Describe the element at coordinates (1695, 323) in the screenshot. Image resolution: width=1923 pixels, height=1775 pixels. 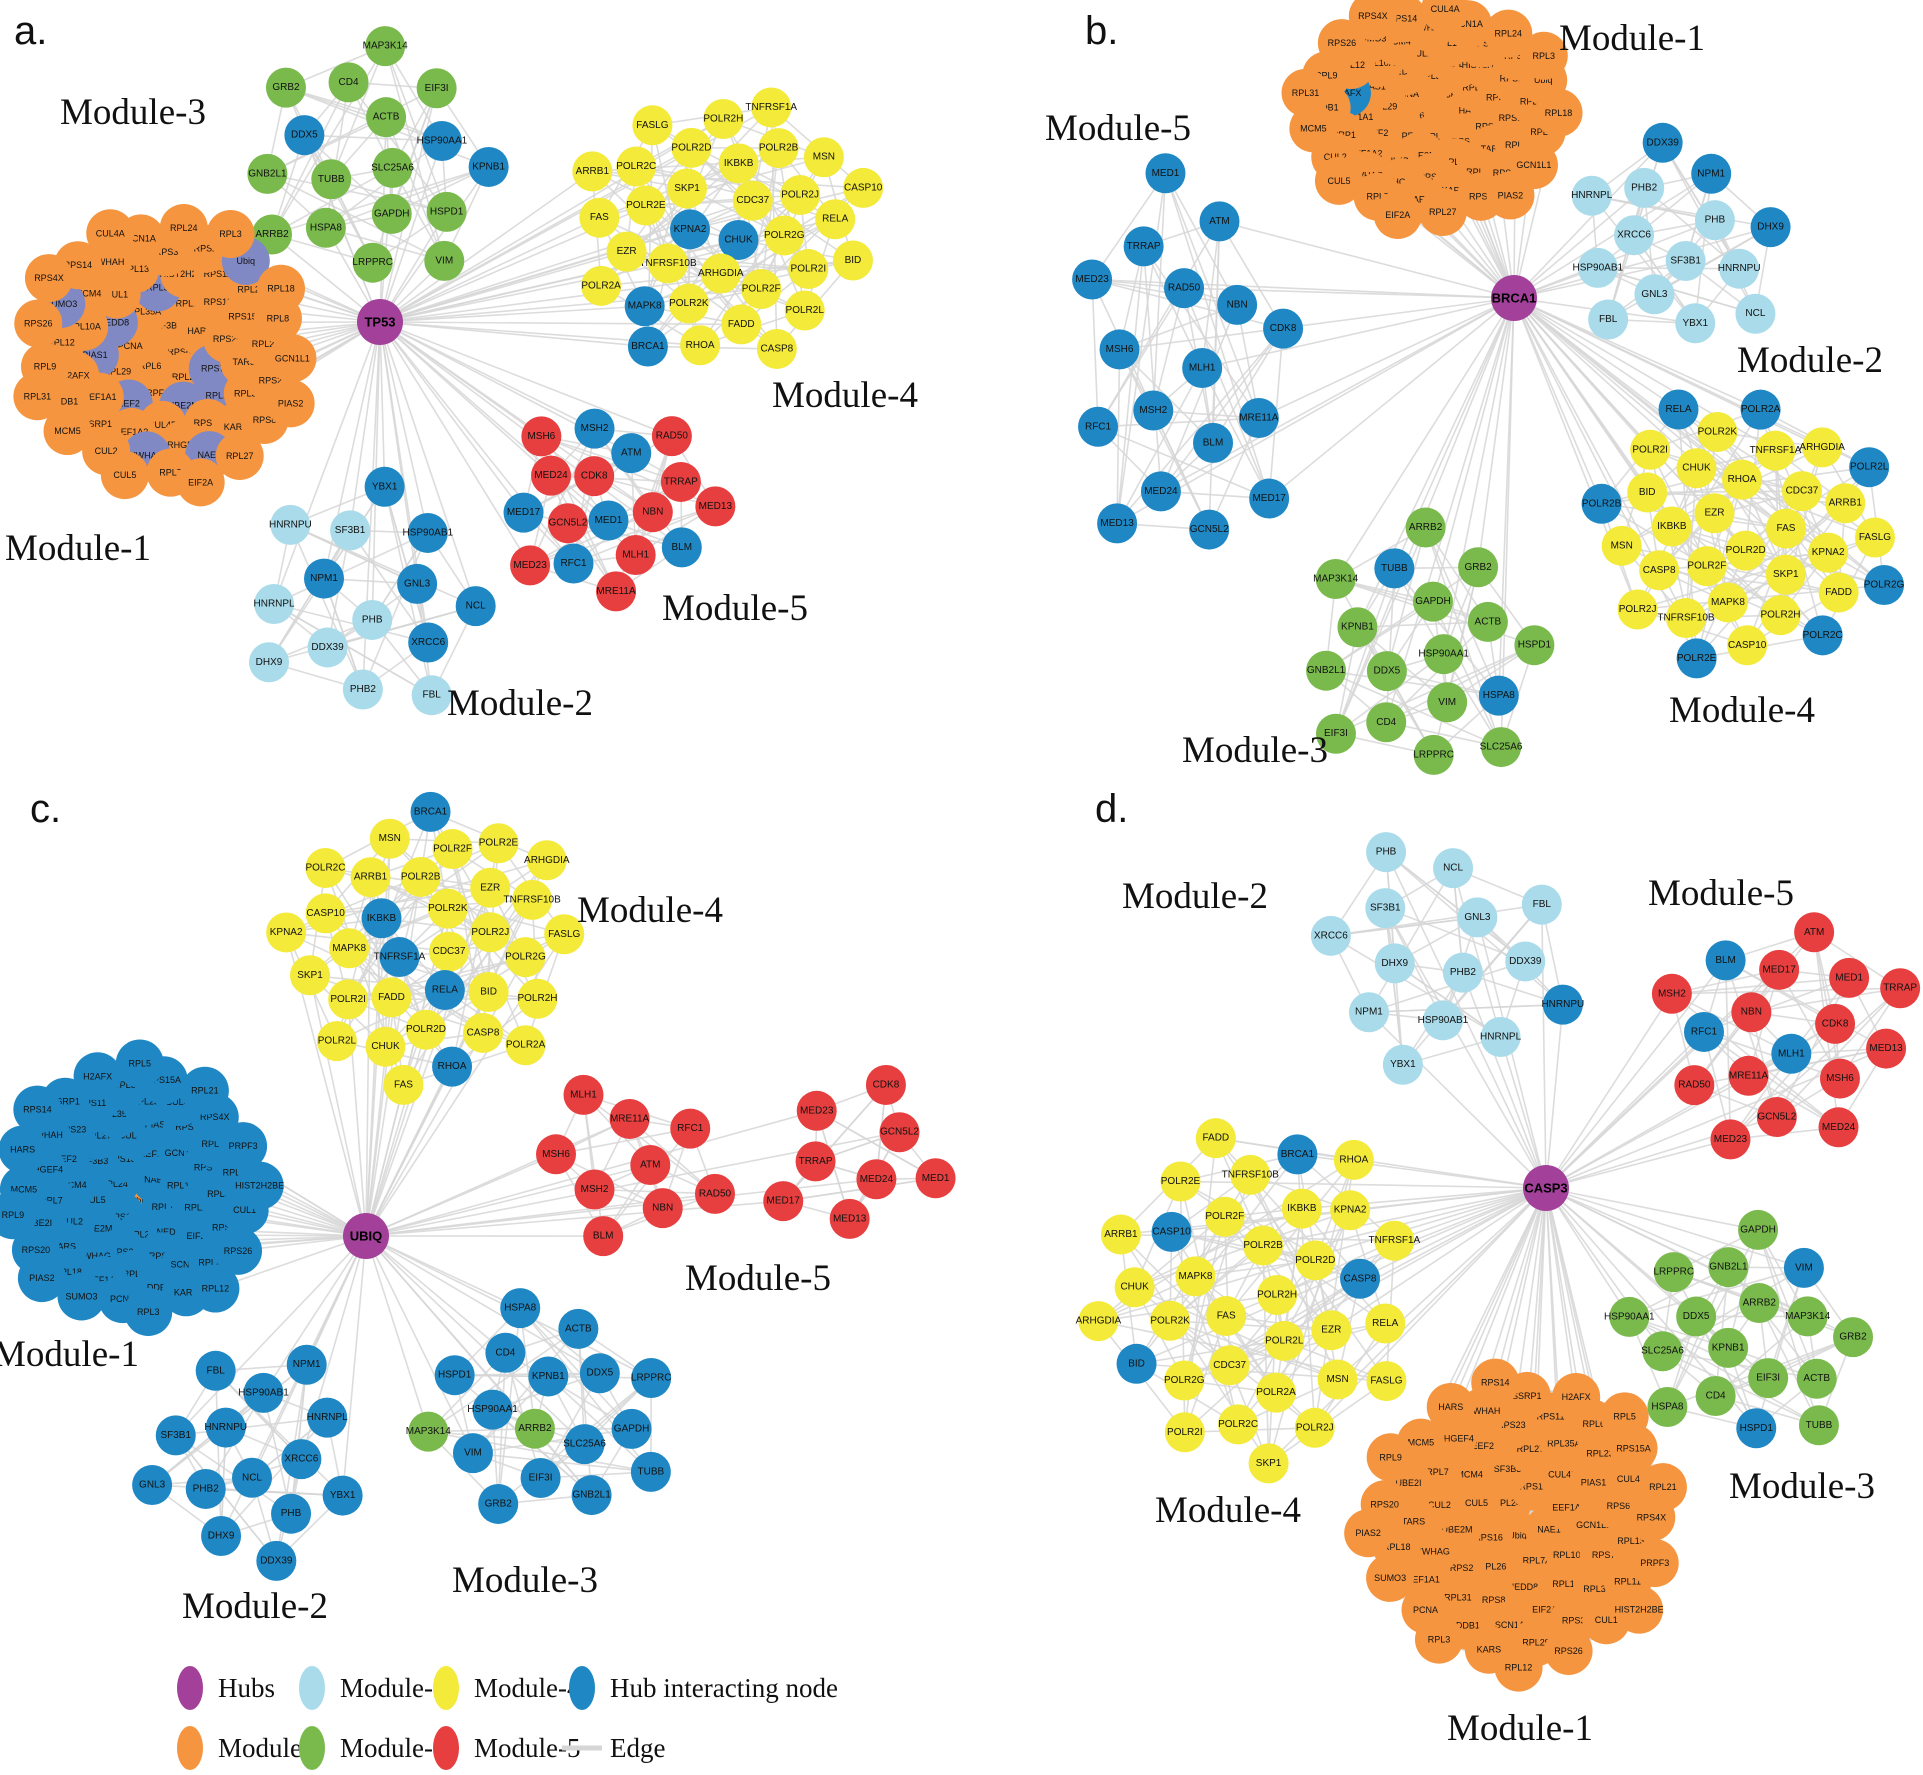
I see `node-label: YBX1` at that location.